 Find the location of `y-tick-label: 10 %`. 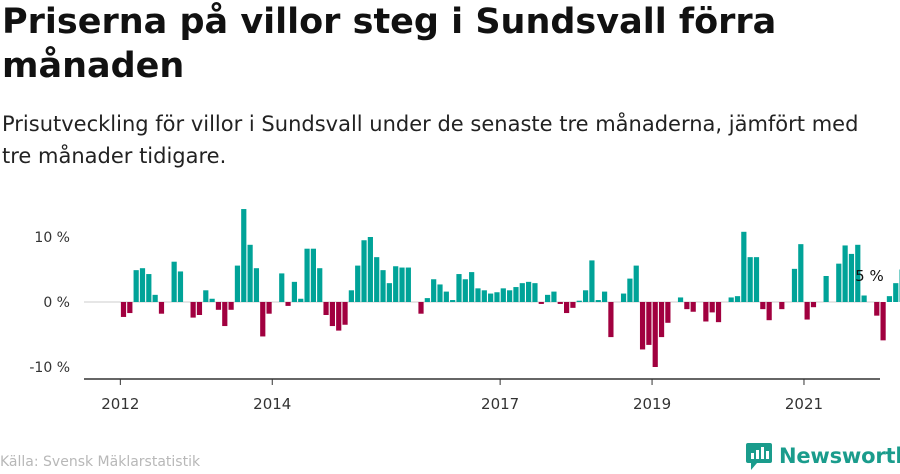

y-tick-label: 10 % is located at coordinates (52, 238).